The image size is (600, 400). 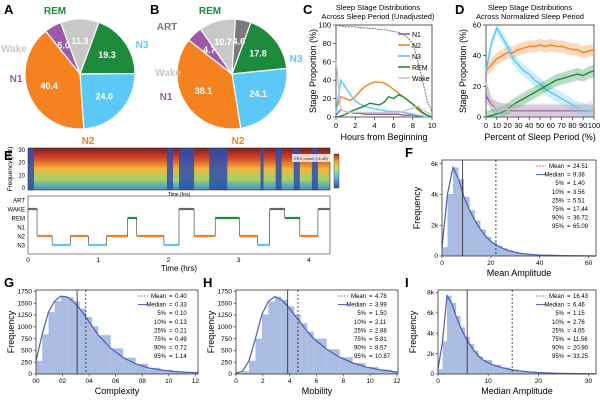 I want to click on x-tick-label: 30, so click(x=589, y=381).